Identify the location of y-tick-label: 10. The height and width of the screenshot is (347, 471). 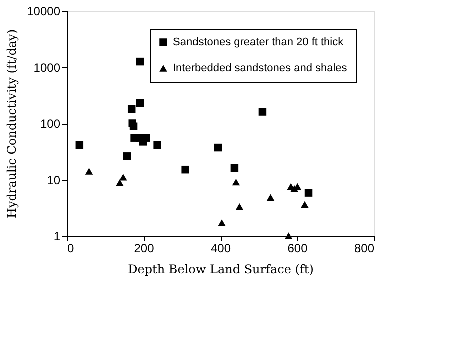
(54, 180).